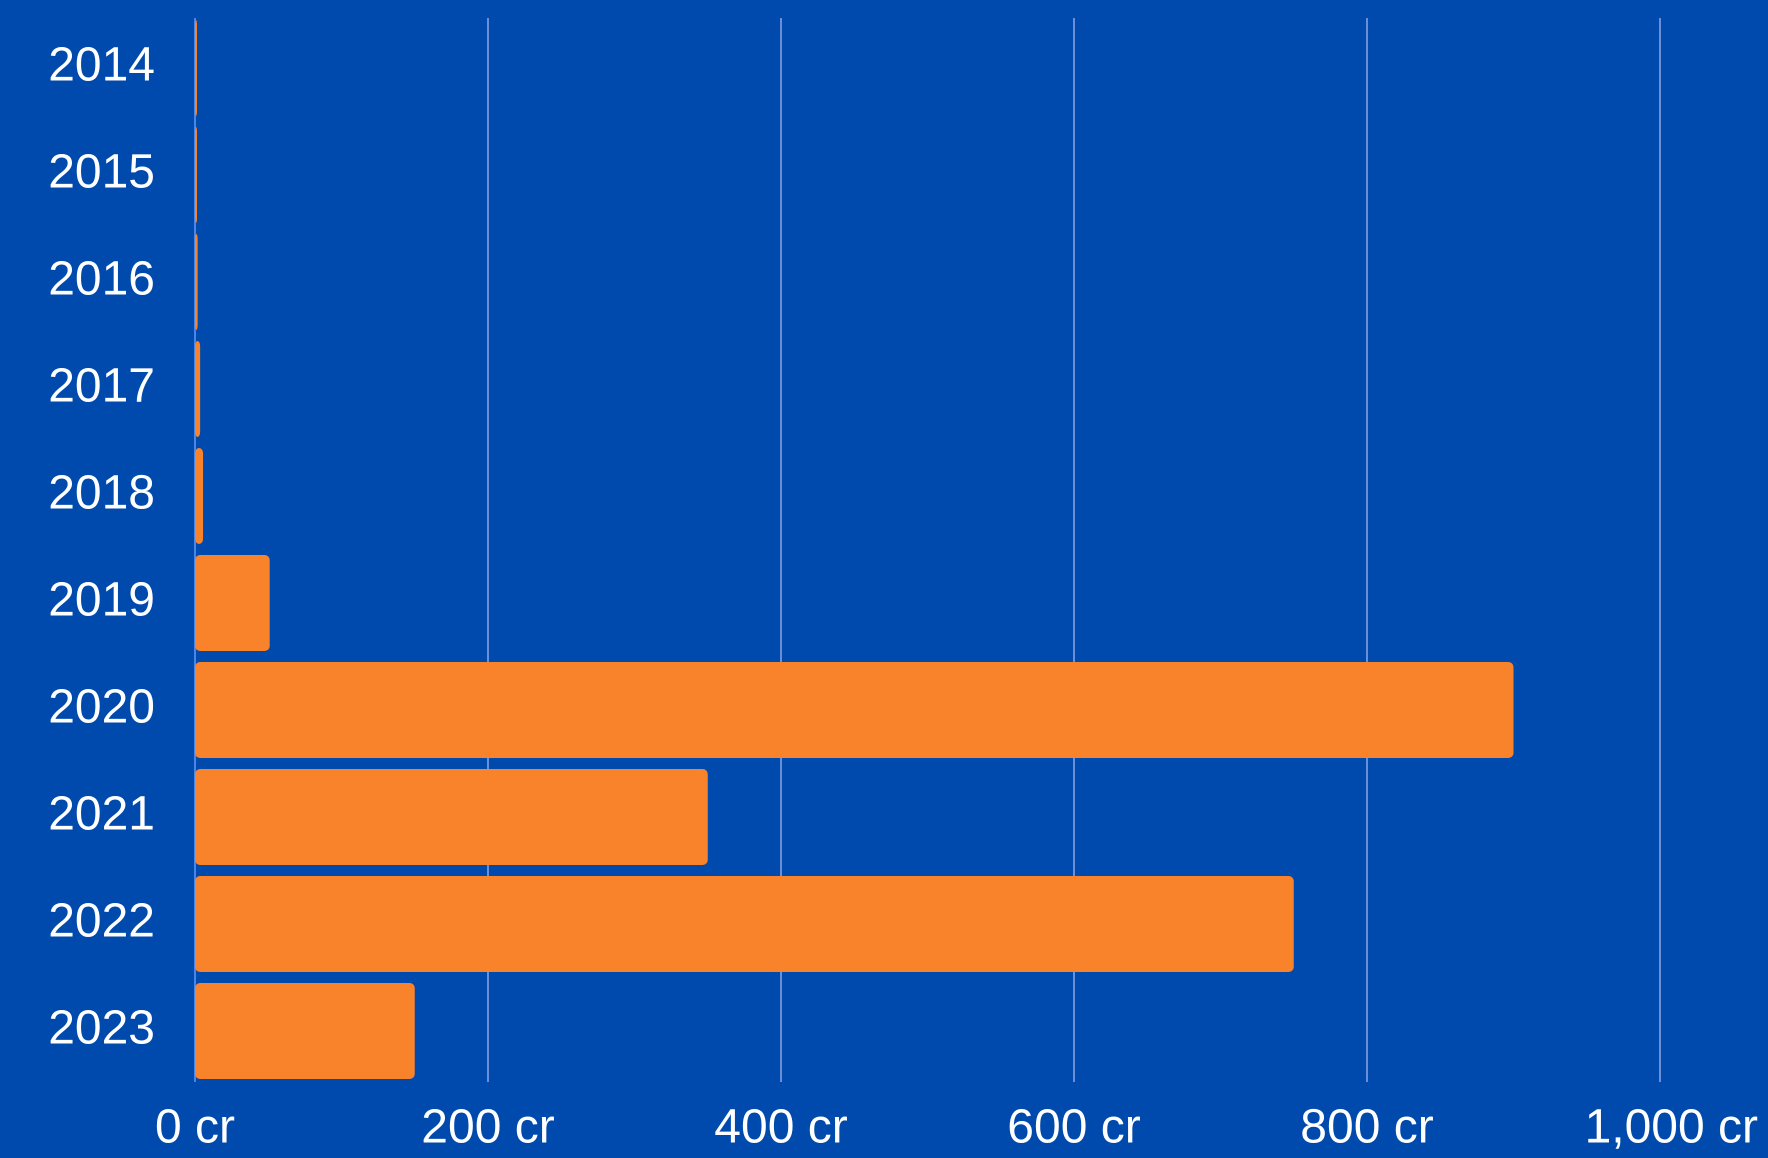  I want to click on category-label-2018: 2018, so click(101, 493).